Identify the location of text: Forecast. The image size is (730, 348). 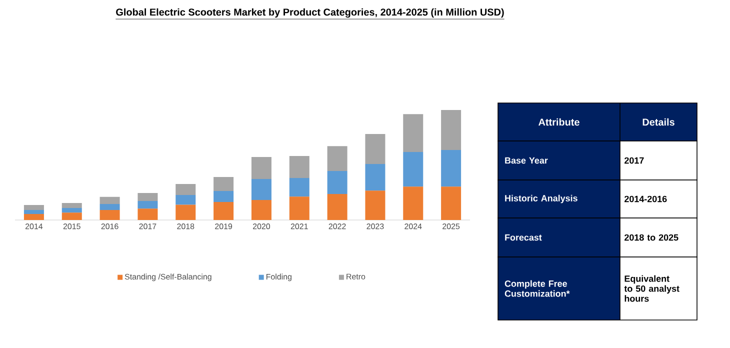
(523, 237).